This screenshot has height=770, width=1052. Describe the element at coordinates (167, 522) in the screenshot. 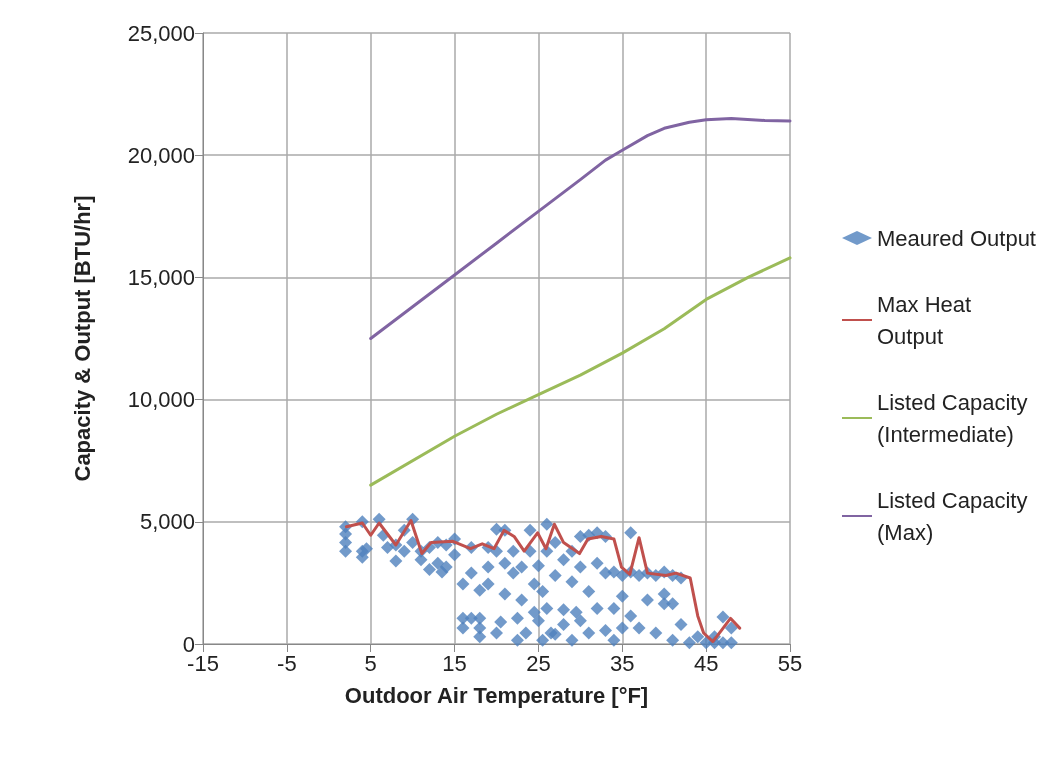

I see `y-tick-label: 5,000` at that location.